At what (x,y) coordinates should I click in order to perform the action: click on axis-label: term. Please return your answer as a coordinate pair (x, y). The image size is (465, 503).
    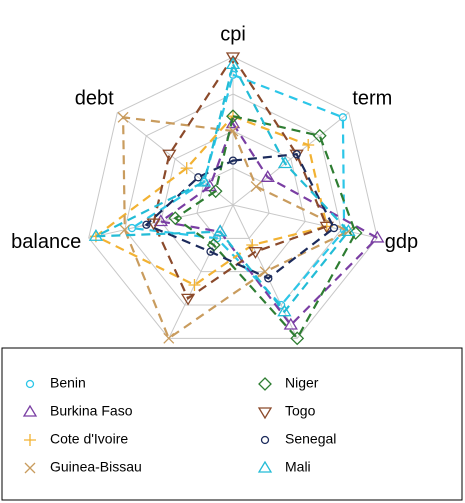
    Looking at the image, I should click on (372, 98).